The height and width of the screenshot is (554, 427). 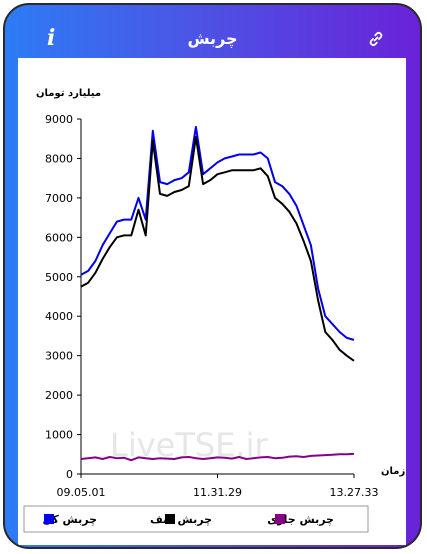 What do you see at coordinates (68, 93) in the screenshot?
I see `y-axis-label: میلیارد تومان` at bounding box center [68, 93].